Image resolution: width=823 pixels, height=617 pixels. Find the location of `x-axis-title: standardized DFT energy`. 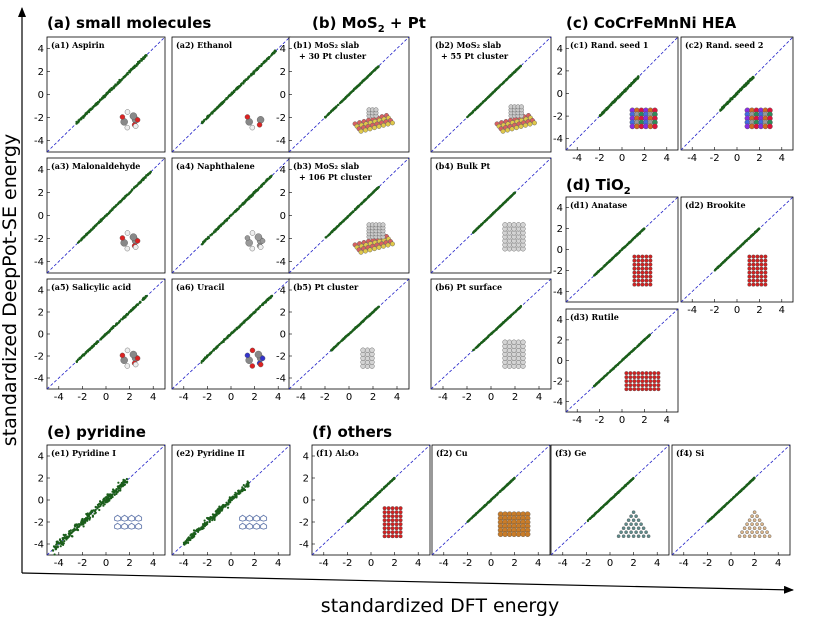

x-axis-title: standardized DFT energy is located at coordinates (440, 606).